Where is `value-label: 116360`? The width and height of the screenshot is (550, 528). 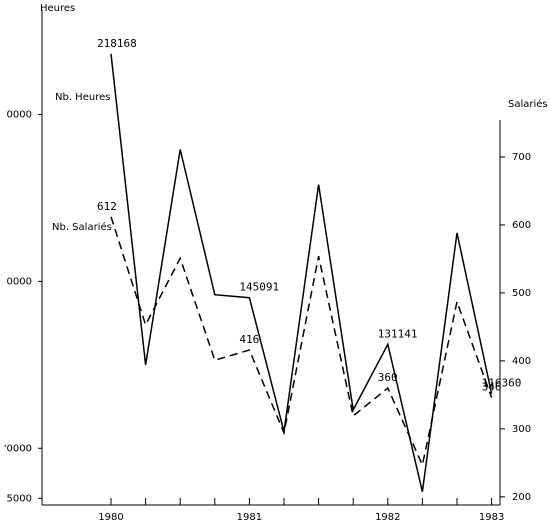
value-label: 116360 is located at coordinates (502, 383).